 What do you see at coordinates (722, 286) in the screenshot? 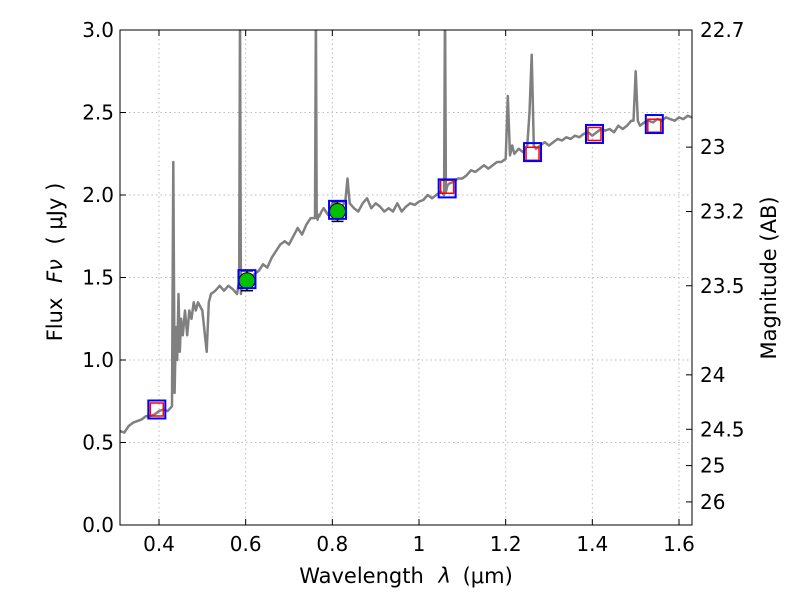
I see `y2-tick-label: 23.5` at bounding box center [722, 286].